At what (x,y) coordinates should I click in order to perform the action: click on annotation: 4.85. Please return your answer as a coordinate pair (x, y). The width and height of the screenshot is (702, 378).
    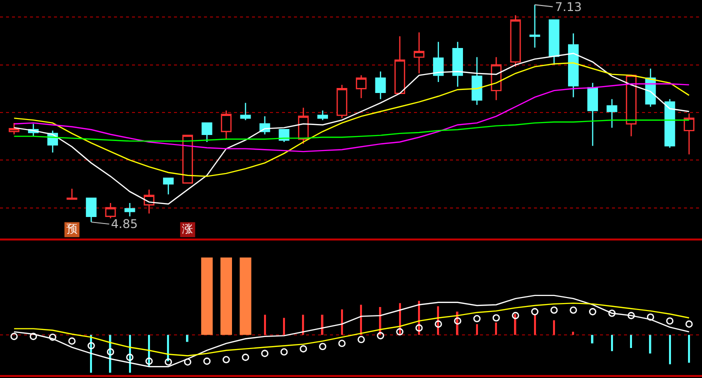
    Looking at the image, I should click on (124, 224).